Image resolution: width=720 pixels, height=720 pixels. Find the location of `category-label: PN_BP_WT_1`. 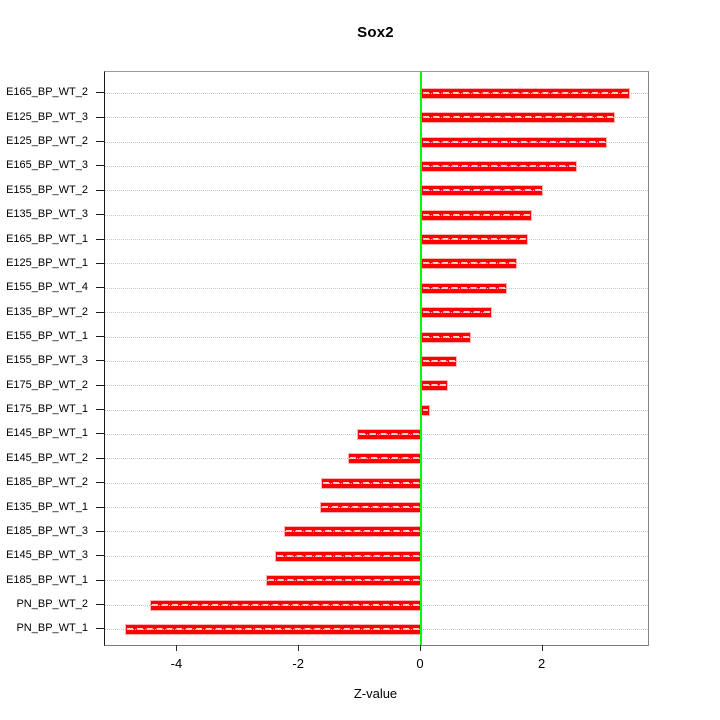

category-label: PN_BP_WT_1 is located at coordinates (52, 628).